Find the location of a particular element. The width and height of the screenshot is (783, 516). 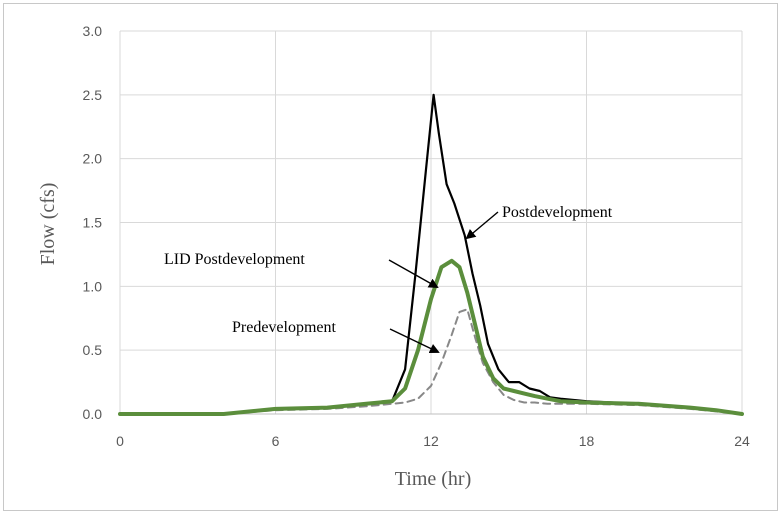

y-tick-label: 2.5 is located at coordinates (93, 95).